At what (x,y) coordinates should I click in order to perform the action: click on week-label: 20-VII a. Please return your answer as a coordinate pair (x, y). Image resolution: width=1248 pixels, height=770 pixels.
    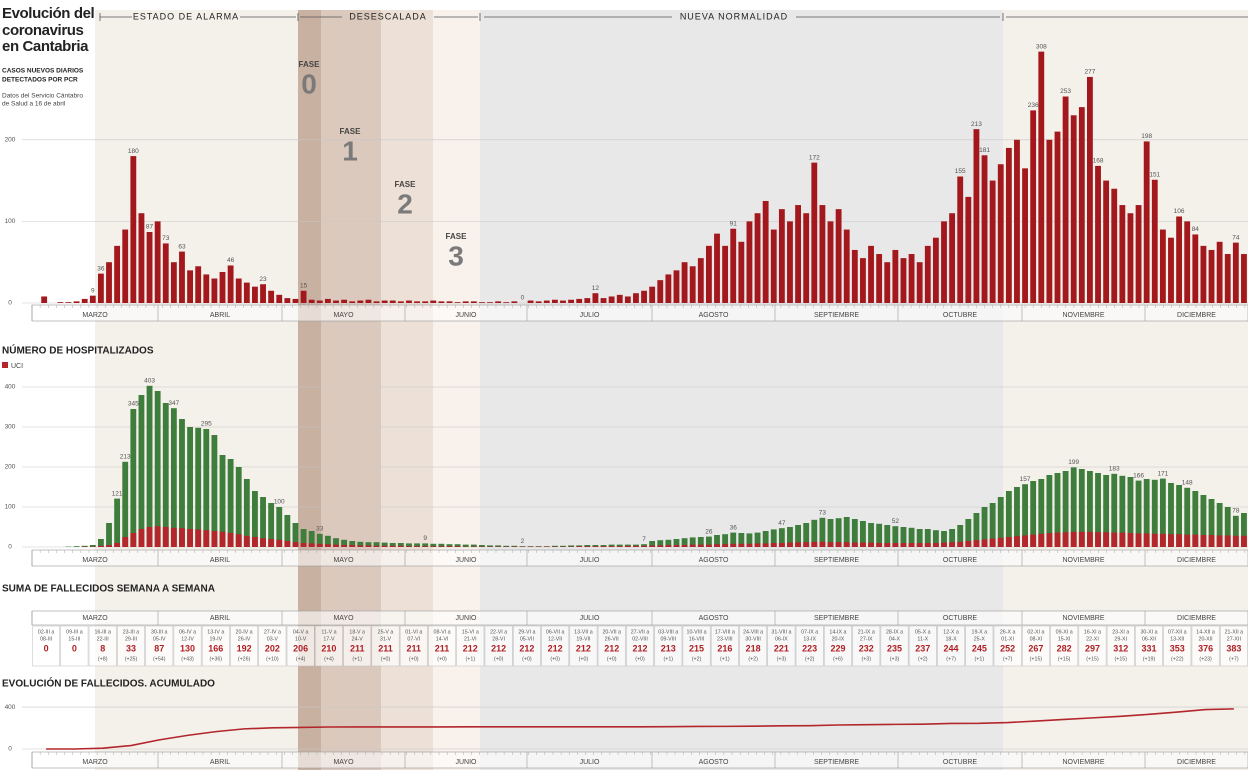
    Looking at the image, I should click on (611, 632).